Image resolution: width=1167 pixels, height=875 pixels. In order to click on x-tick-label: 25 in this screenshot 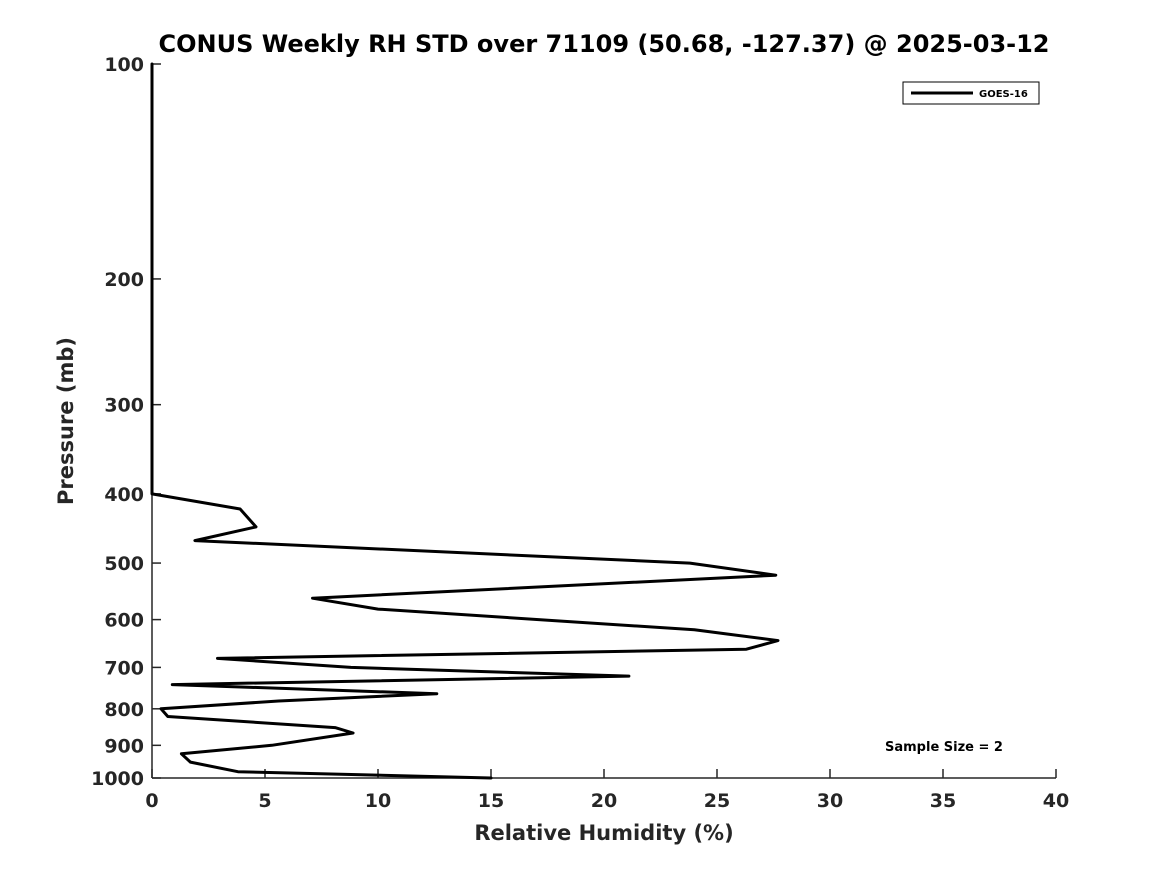, I will do `click(717, 801)`.